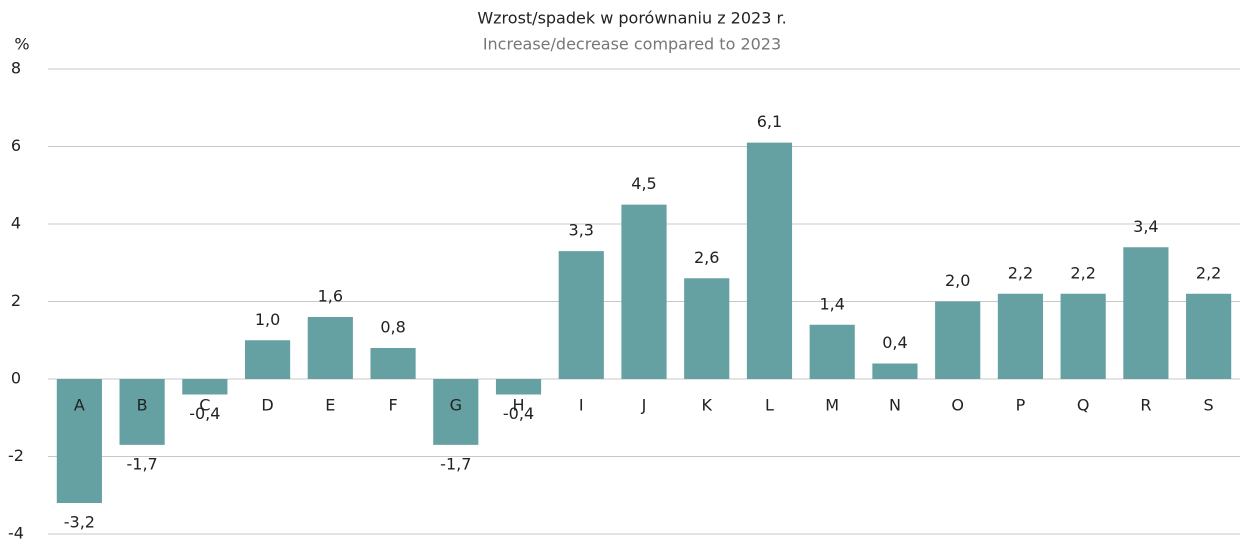 This screenshot has height=544, width=1240. I want to click on value-label: 2,6, so click(706, 257).